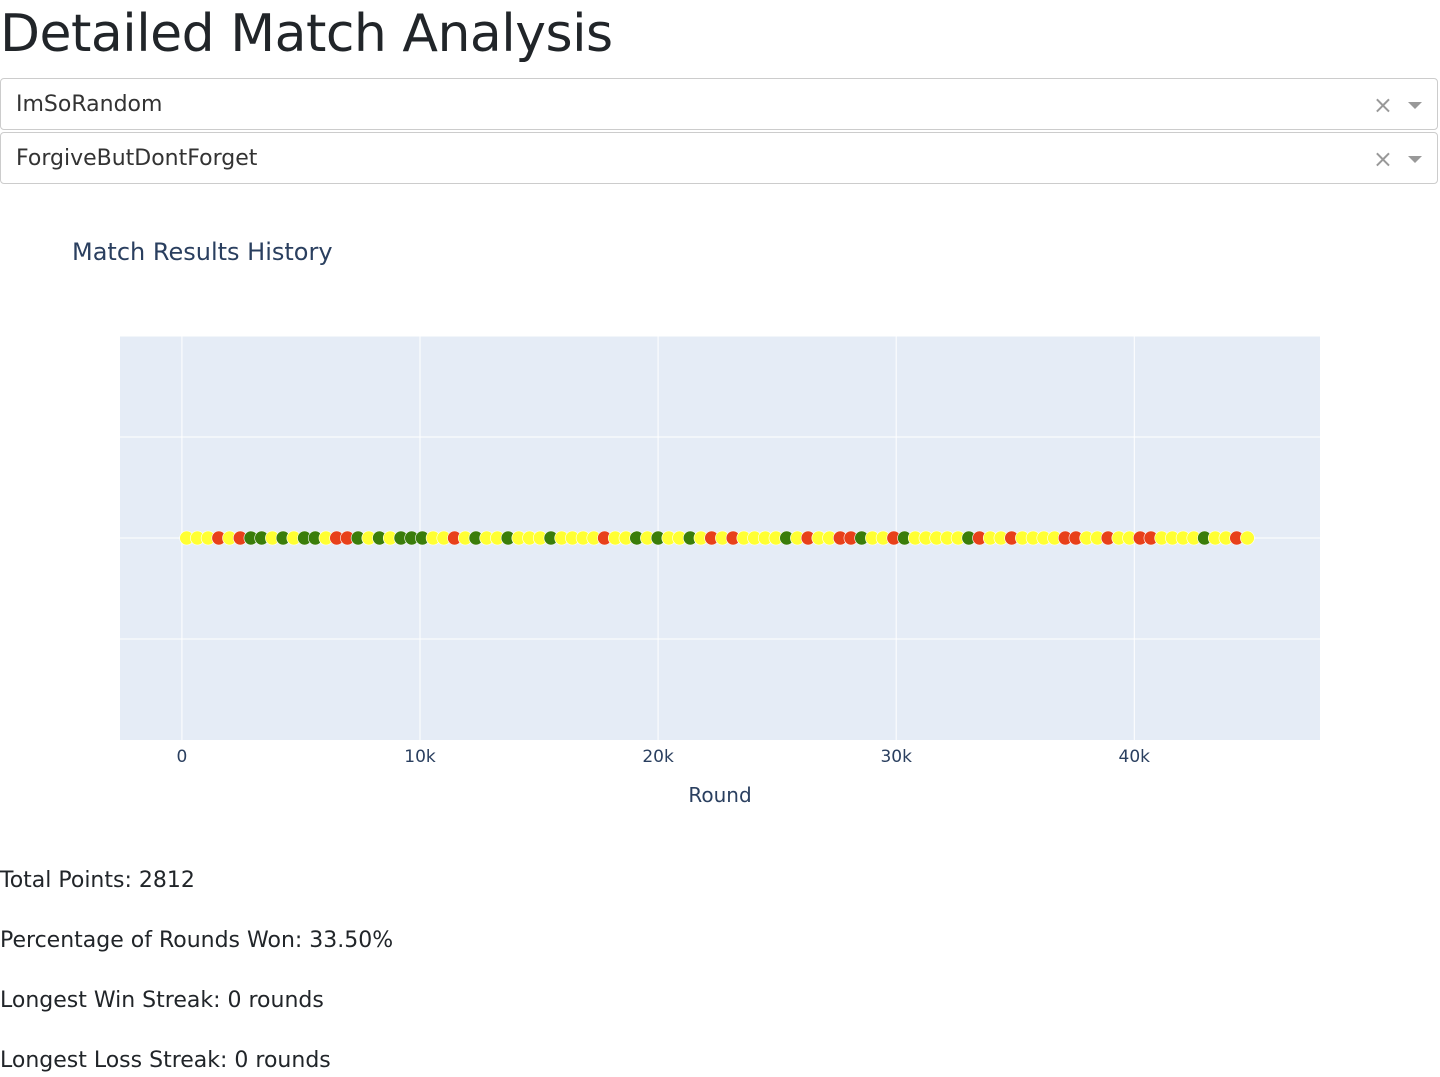 This screenshot has width=1440, height=1077. Describe the element at coordinates (89, 104) in the screenshot. I see `player-one-selected-value: ImSoRandom` at that location.